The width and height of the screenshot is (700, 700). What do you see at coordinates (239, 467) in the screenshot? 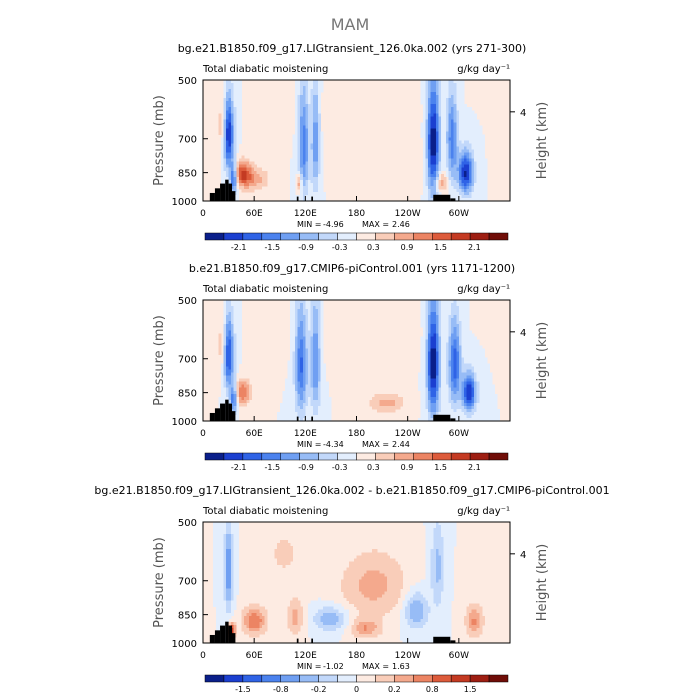
I see `colorbar-label: -2.1` at bounding box center [239, 467].